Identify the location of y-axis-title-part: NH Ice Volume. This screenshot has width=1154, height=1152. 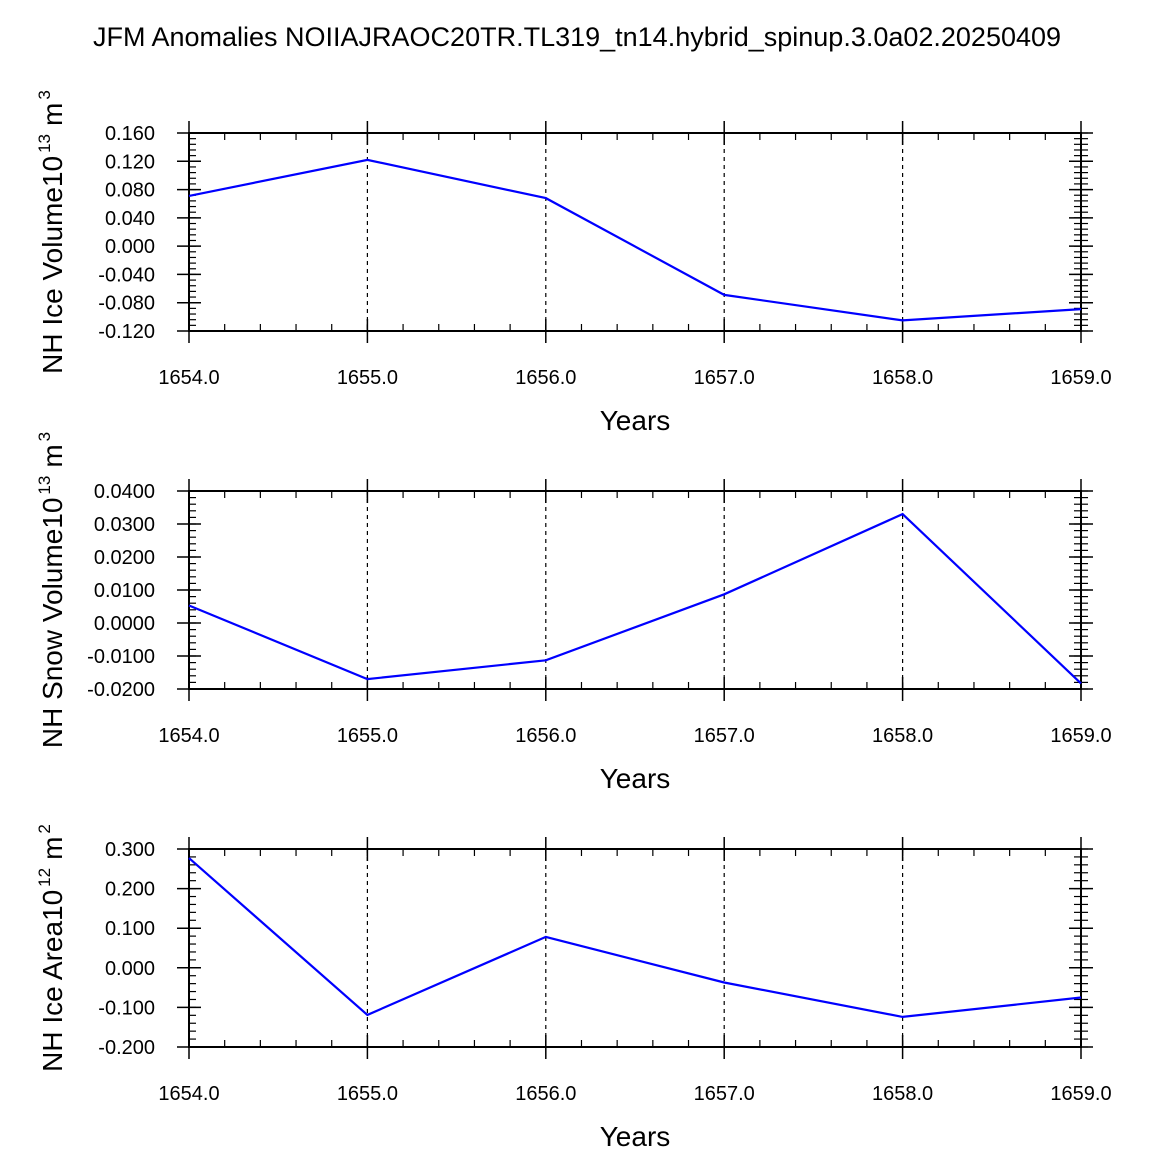
(52, 280).